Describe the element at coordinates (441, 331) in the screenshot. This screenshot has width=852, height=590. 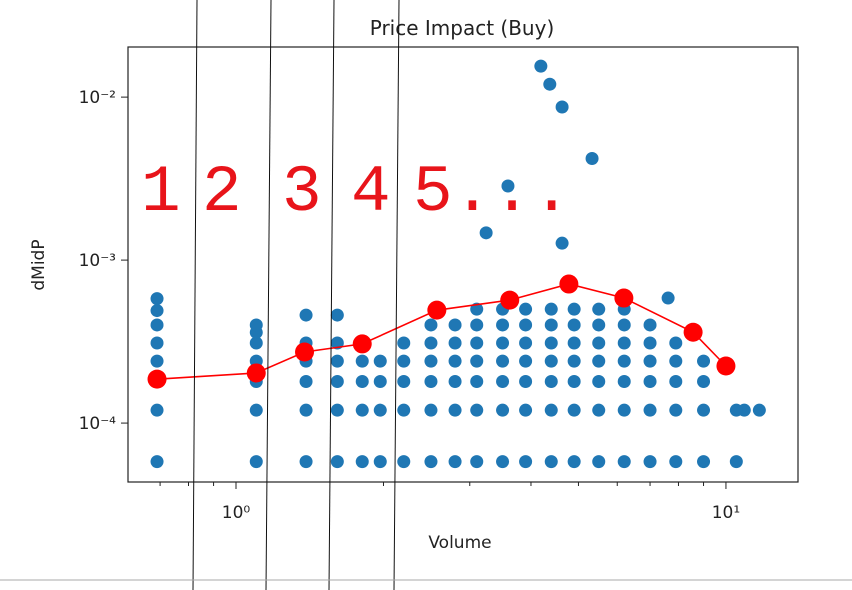
I see `trend-line` at that location.